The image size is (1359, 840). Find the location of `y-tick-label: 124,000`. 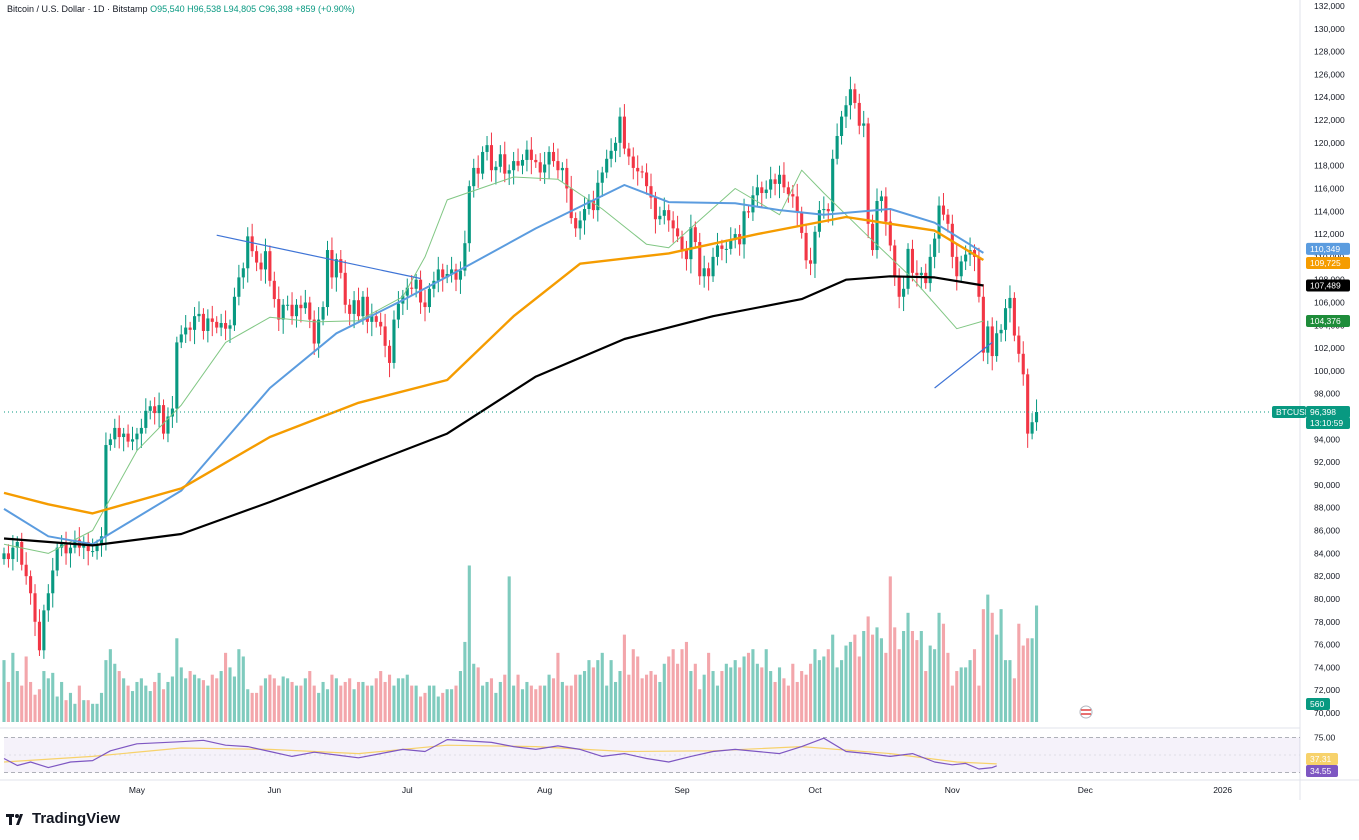

y-tick-label: 124,000 is located at coordinates (1329, 97).